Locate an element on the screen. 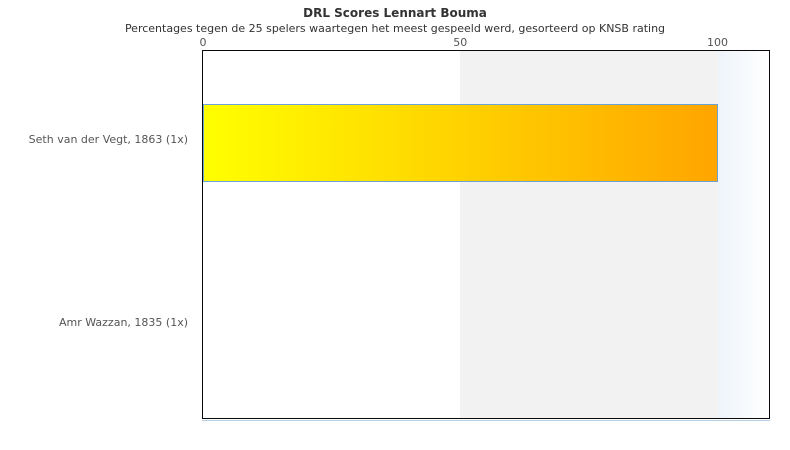  bar-seth-van-der-vegt is located at coordinates (460, 143).